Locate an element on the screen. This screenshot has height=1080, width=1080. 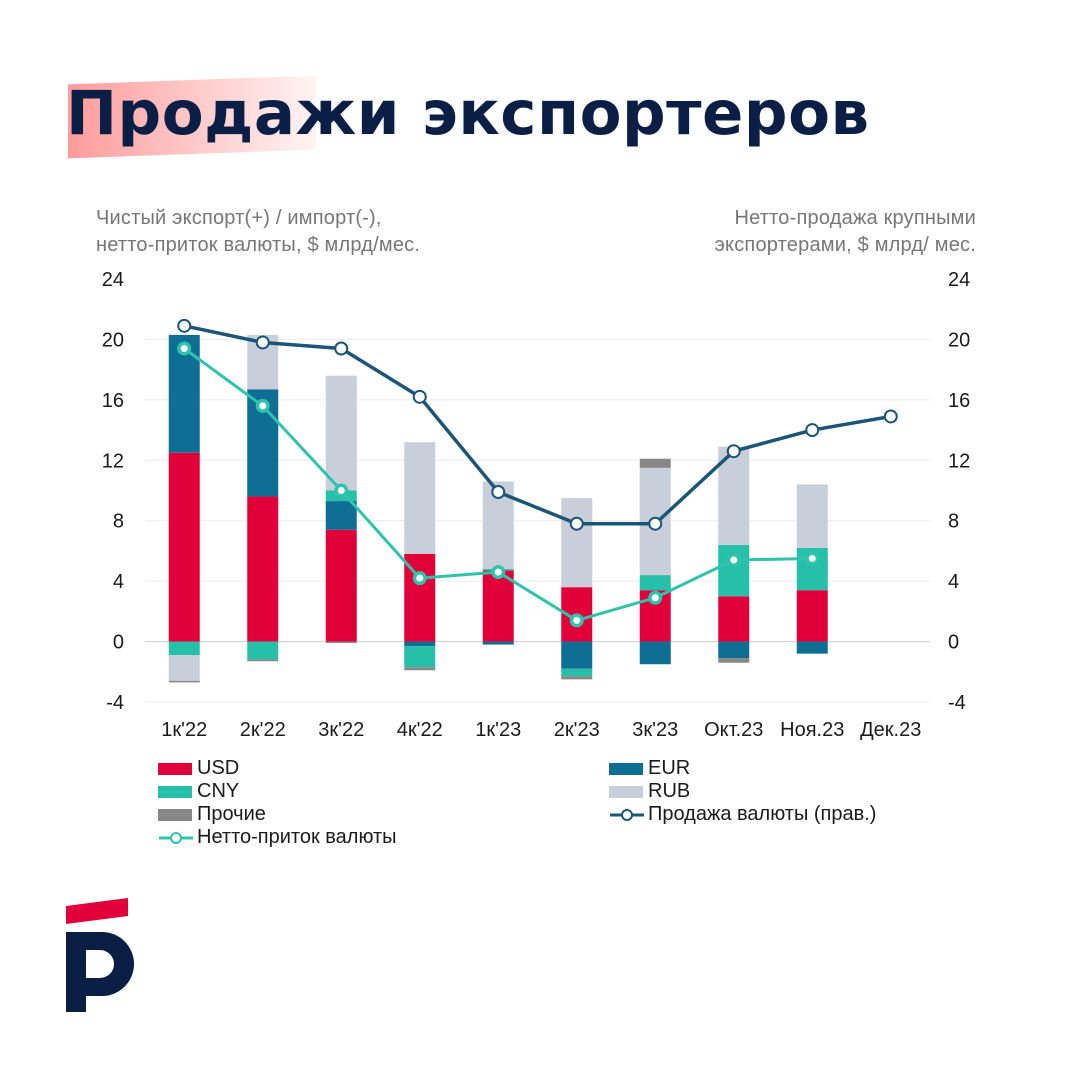
logo-red-bar is located at coordinates (97, 911).